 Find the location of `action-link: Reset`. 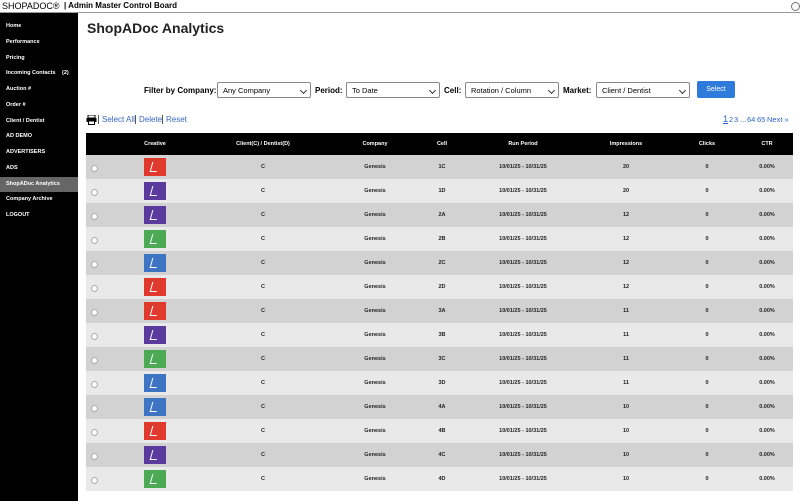

action-link: Reset is located at coordinates (176, 119).